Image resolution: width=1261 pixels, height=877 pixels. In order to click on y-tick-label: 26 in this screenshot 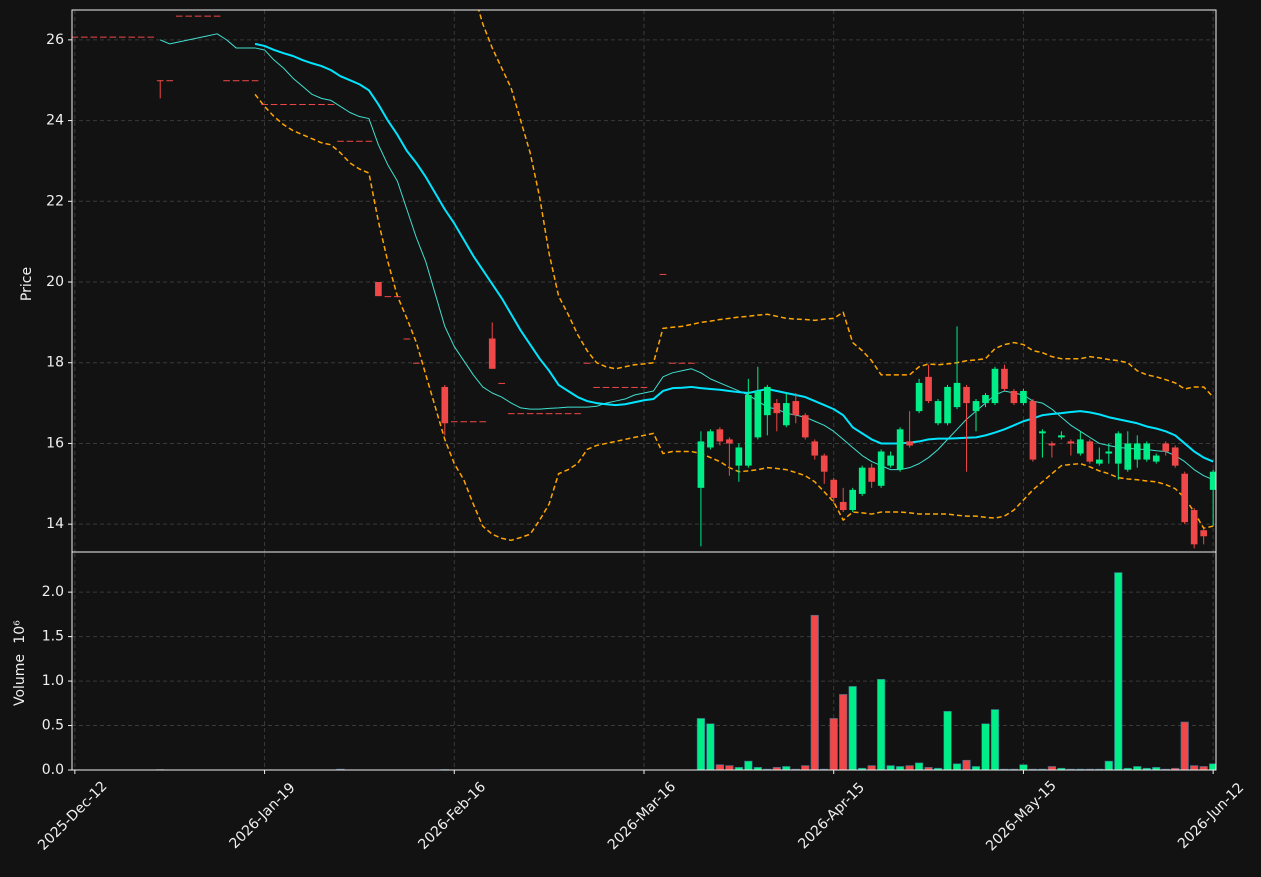, I will do `click(55, 40)`.